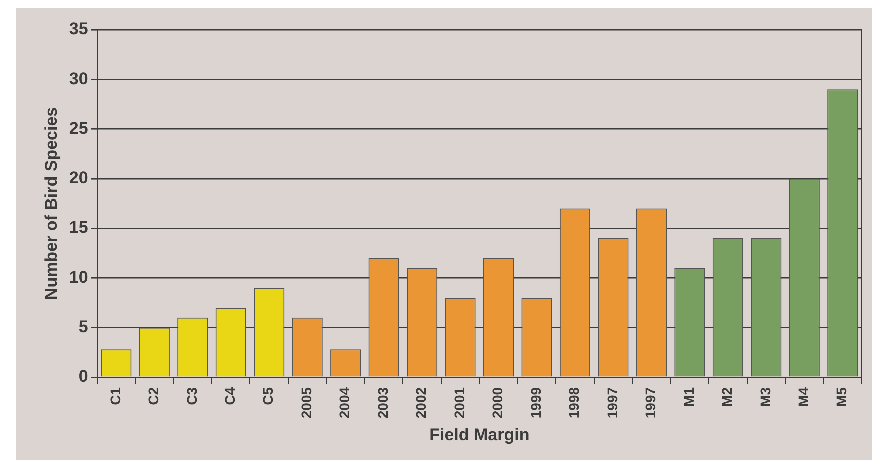 This screenshot has height=468, width=880. Describe the element at coordinates (51, 203) in the screenshot. I see `y-axis-title: Number of Bird Species` at that location.